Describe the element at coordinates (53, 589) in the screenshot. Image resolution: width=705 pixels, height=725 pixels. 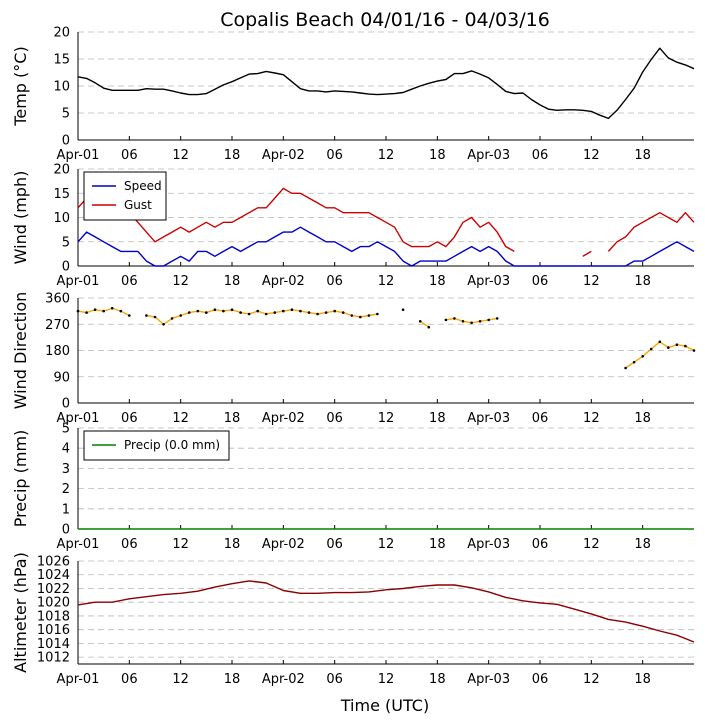
I see `y-tick-label: 1022` at that location.